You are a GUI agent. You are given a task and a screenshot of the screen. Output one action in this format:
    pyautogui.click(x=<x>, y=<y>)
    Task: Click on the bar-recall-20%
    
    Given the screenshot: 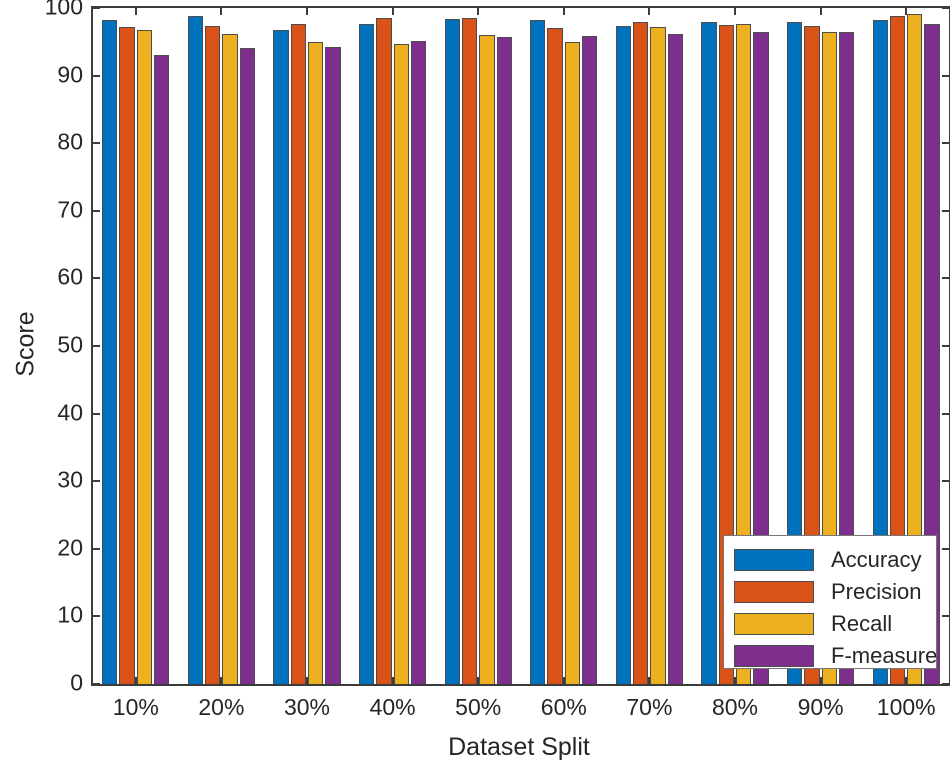 What is the action you would take?
    pyautogui.click(x=230, y=359)
    